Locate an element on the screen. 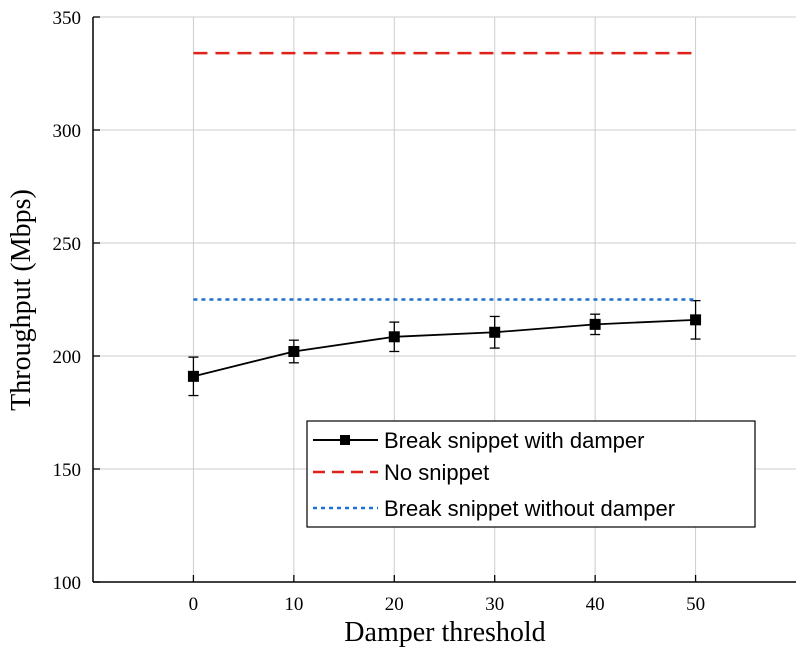 Image resolution: width=800 pixels, height=651 pixels. y-tick-label: 350 is located at coordinates (67, 18).